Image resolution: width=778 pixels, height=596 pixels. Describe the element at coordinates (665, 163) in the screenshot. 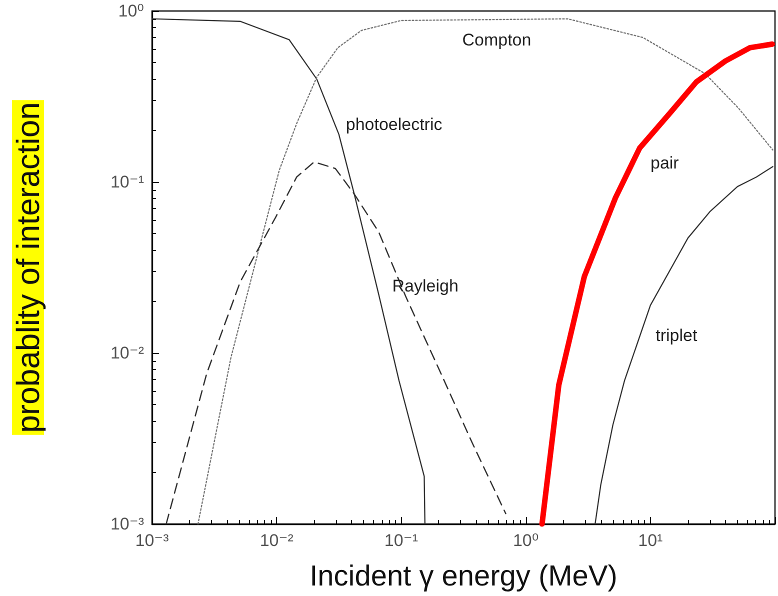

I see `series-label: pair` at that location.